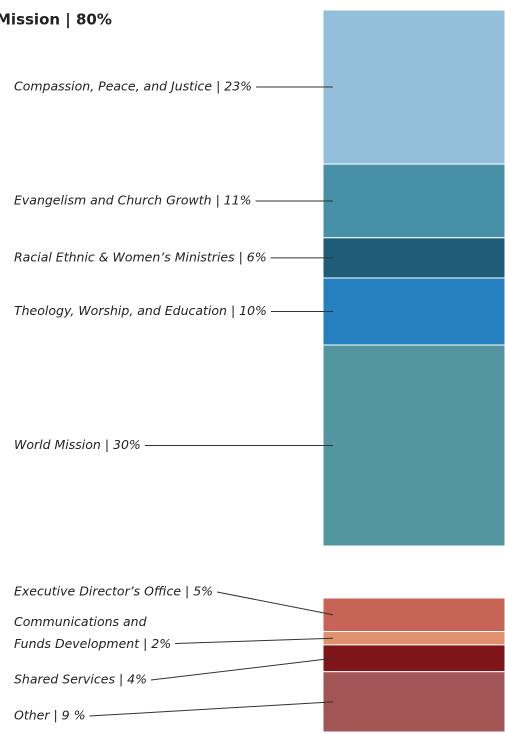 The width and height of the screenshot is (505, 734). Describe the element at coordinates (92, 632) in the screenshot. I see `segment-label: Communications and Funds Development | 2%` at that location.